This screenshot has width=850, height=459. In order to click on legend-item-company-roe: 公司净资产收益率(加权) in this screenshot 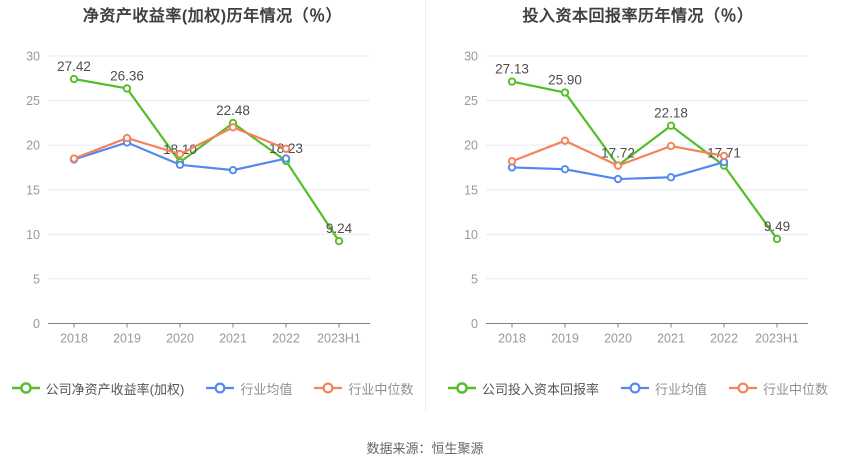, I will do `click(98, 388)`.